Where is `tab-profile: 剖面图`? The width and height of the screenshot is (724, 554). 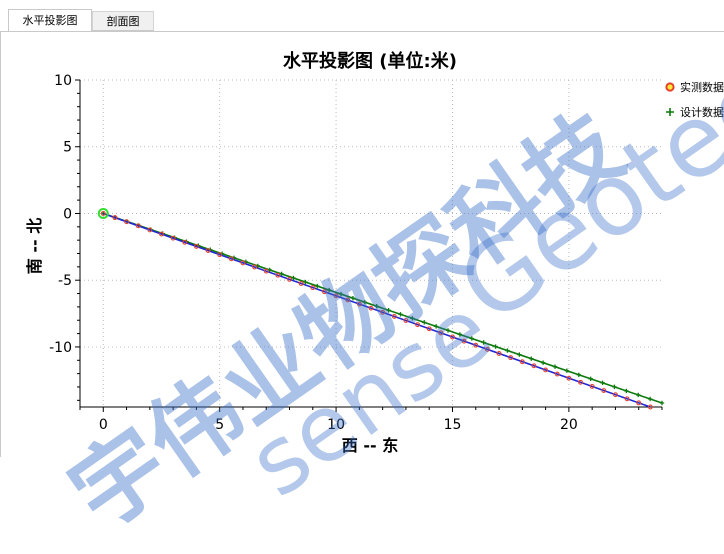
tab-profile: 剖面图 is located at coordinates (123, 21).